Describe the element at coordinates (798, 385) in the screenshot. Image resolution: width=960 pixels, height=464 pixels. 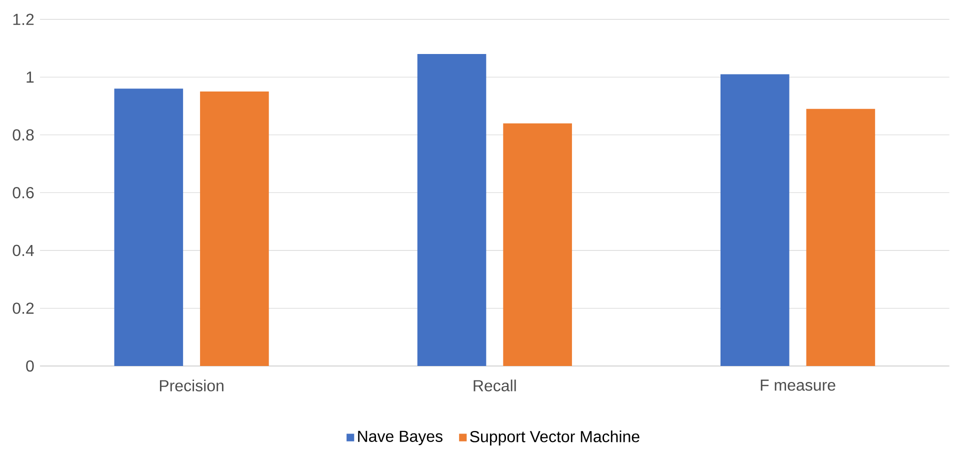
I see `x-tick-label: F measure` at that location.